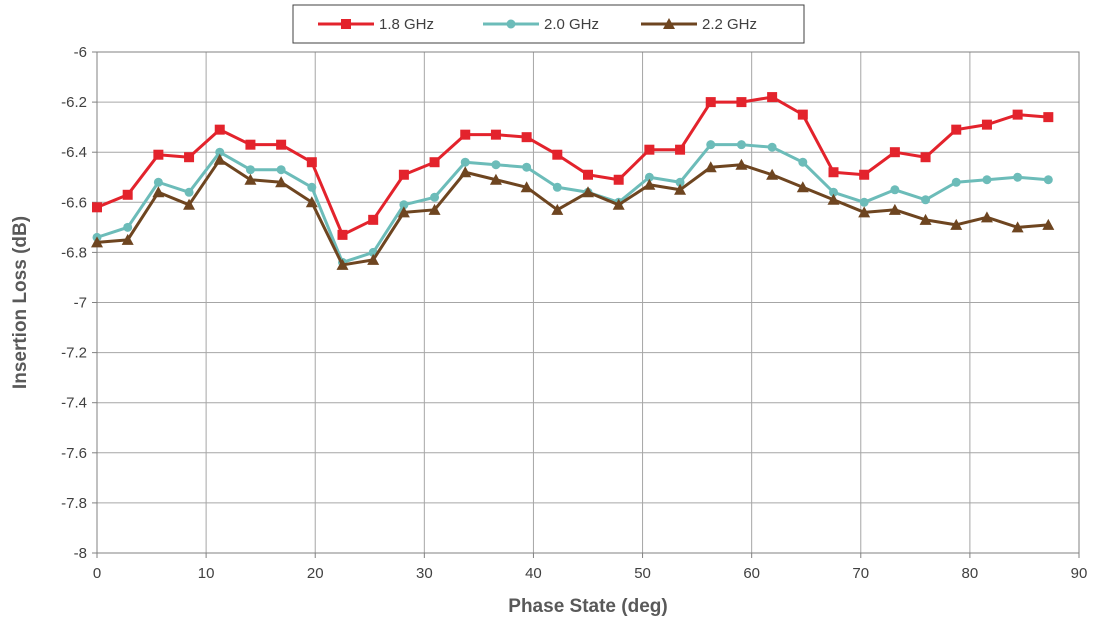 The width and height of the screenshot is (1099, 633). I want to click on x-tick-label: 0, so click(97, 573).